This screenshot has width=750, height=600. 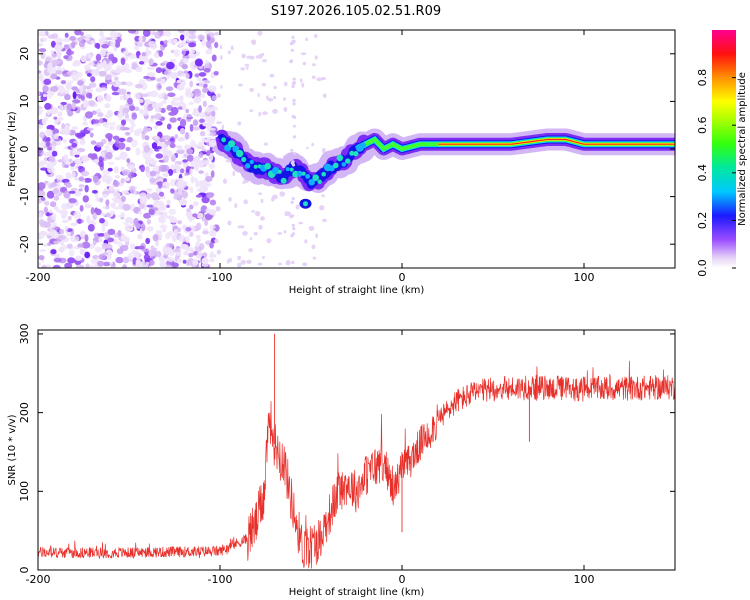 What do you see at coordinates (702, 173) in the screenshot?
I see `colorbar-tick-label: 0.4` at bounding box center [702, 173].